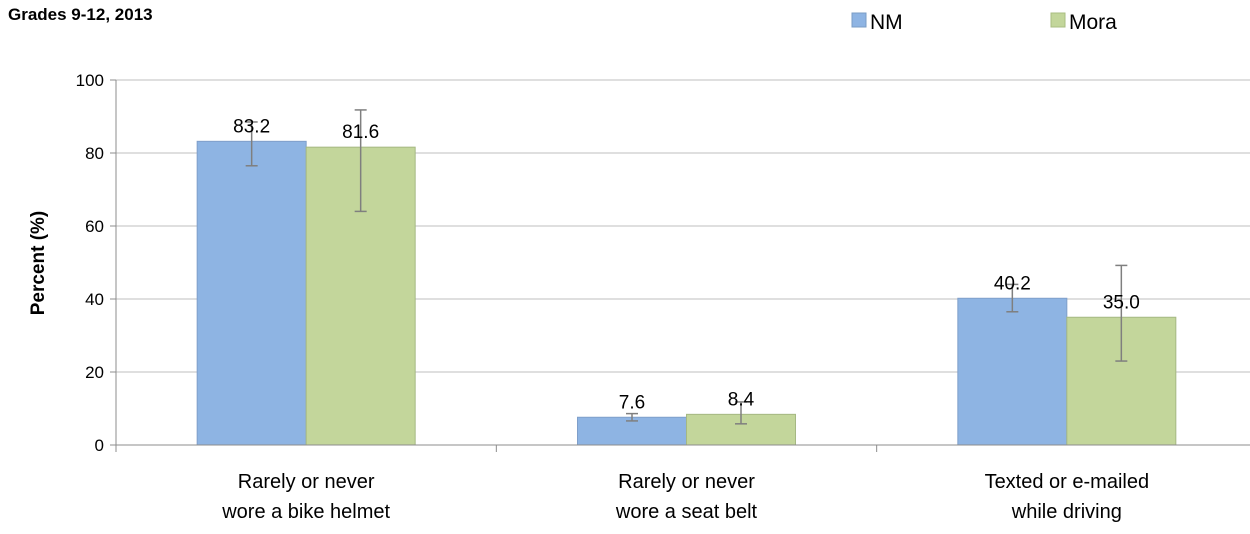  I want to click on y-axis-label: Percent (%), so click(38, 263).